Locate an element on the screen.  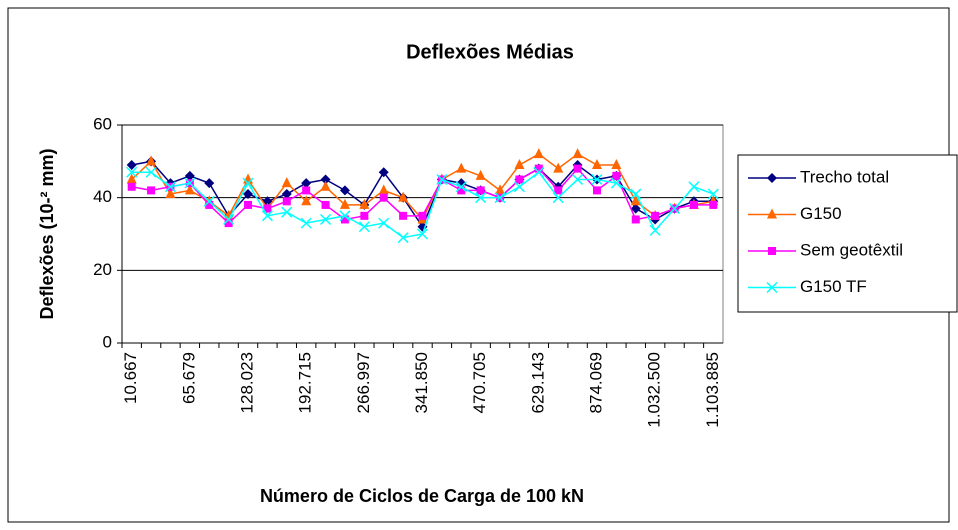
x-tick-label: 629.143 is located at coordinates (537, 382).